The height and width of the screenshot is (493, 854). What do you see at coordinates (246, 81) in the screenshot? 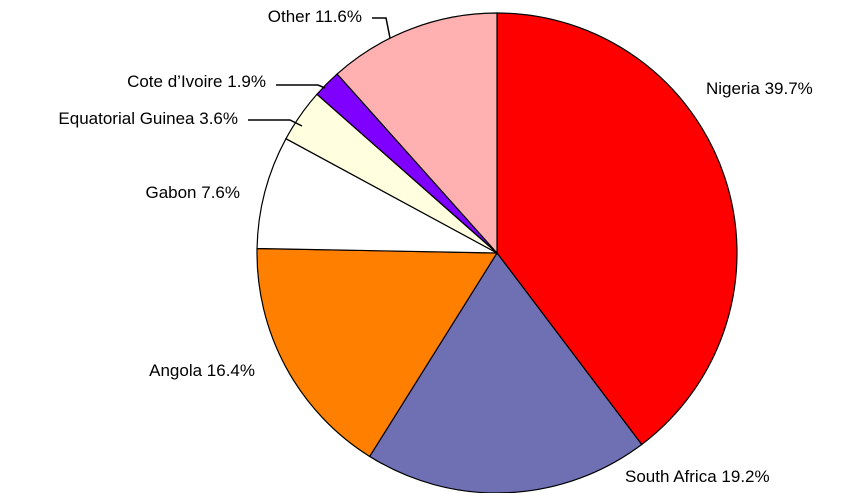
I see `slice-value-label: 1.9%` at bounding box center [246, 81].